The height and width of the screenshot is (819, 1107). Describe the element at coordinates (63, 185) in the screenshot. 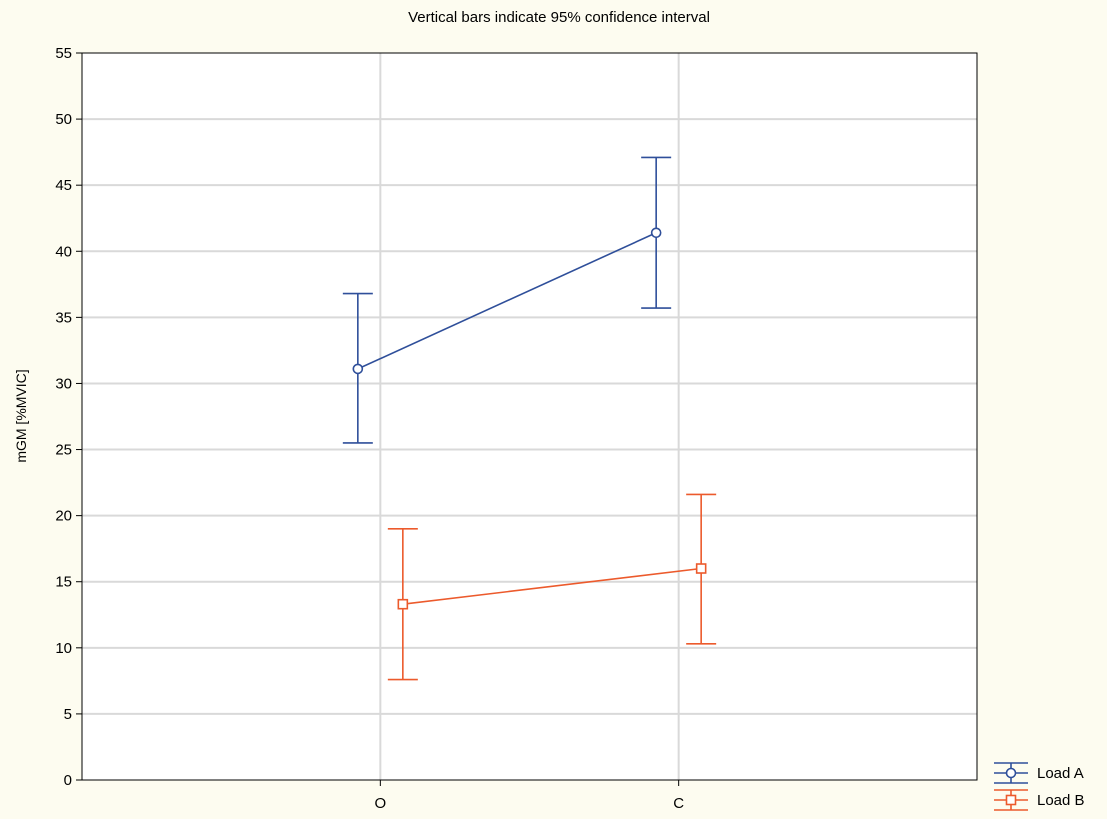

I see `y-tick-label: 45` at that location.